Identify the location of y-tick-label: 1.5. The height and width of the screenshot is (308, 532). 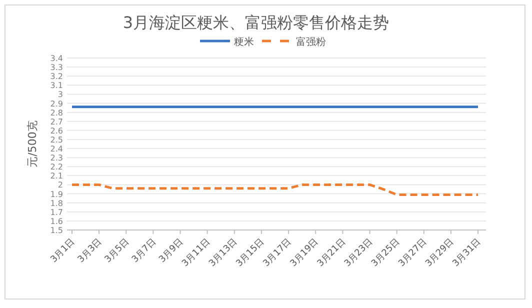
(56, 230).